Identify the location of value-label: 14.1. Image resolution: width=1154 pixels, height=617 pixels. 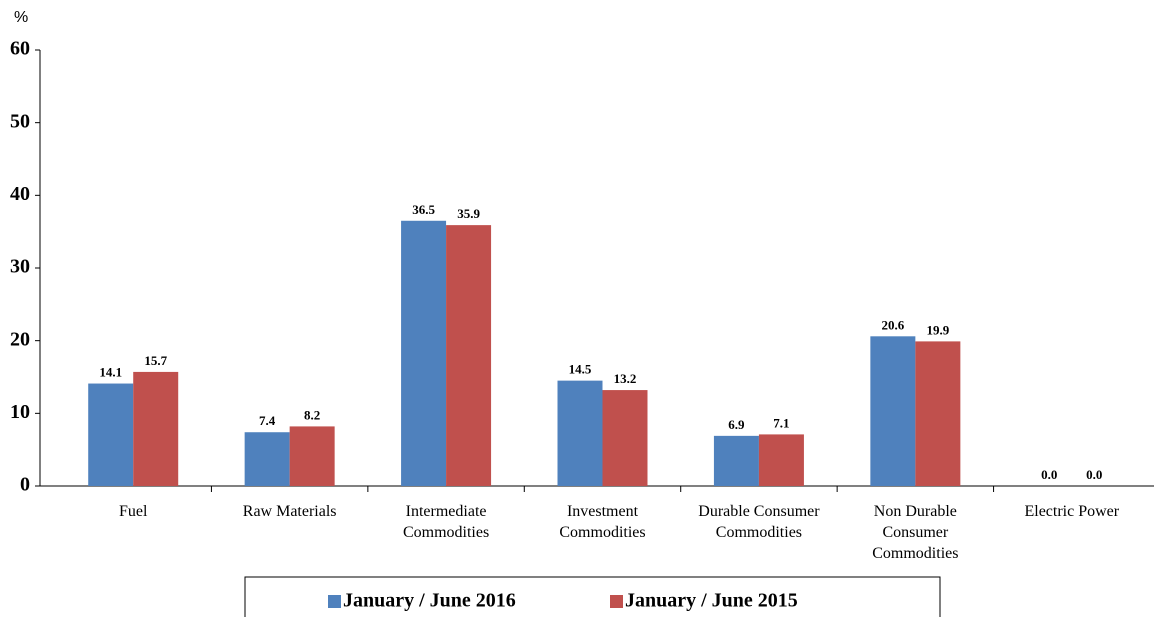
(110, 372).